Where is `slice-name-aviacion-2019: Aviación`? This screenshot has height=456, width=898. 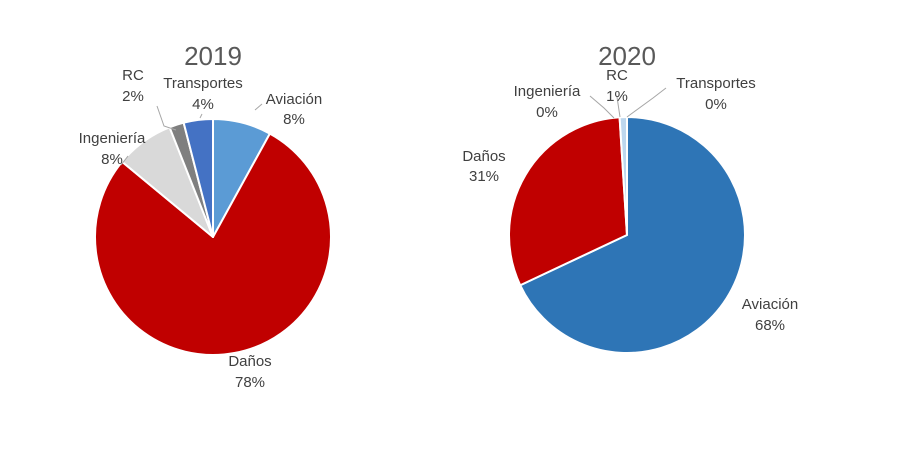
slice-name-aviacion-2019: Aviación is located at coordinates (294, 99).